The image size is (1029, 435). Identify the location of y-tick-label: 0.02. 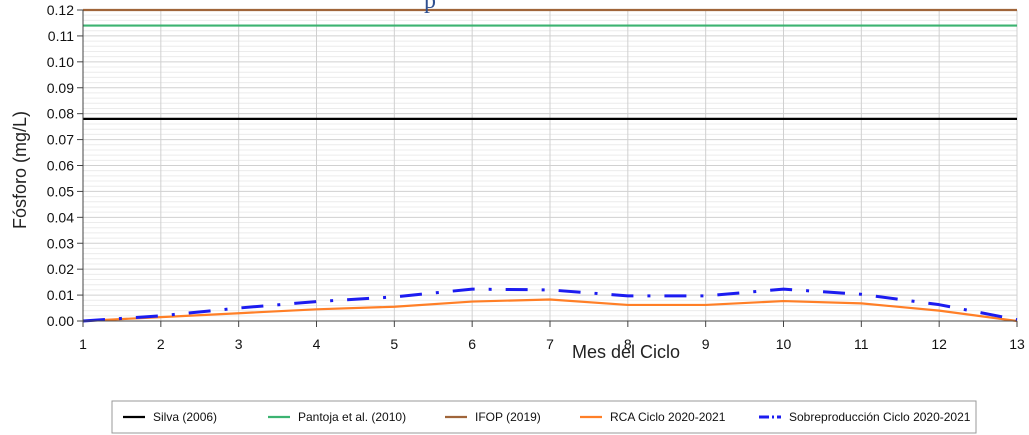
(60, 269).